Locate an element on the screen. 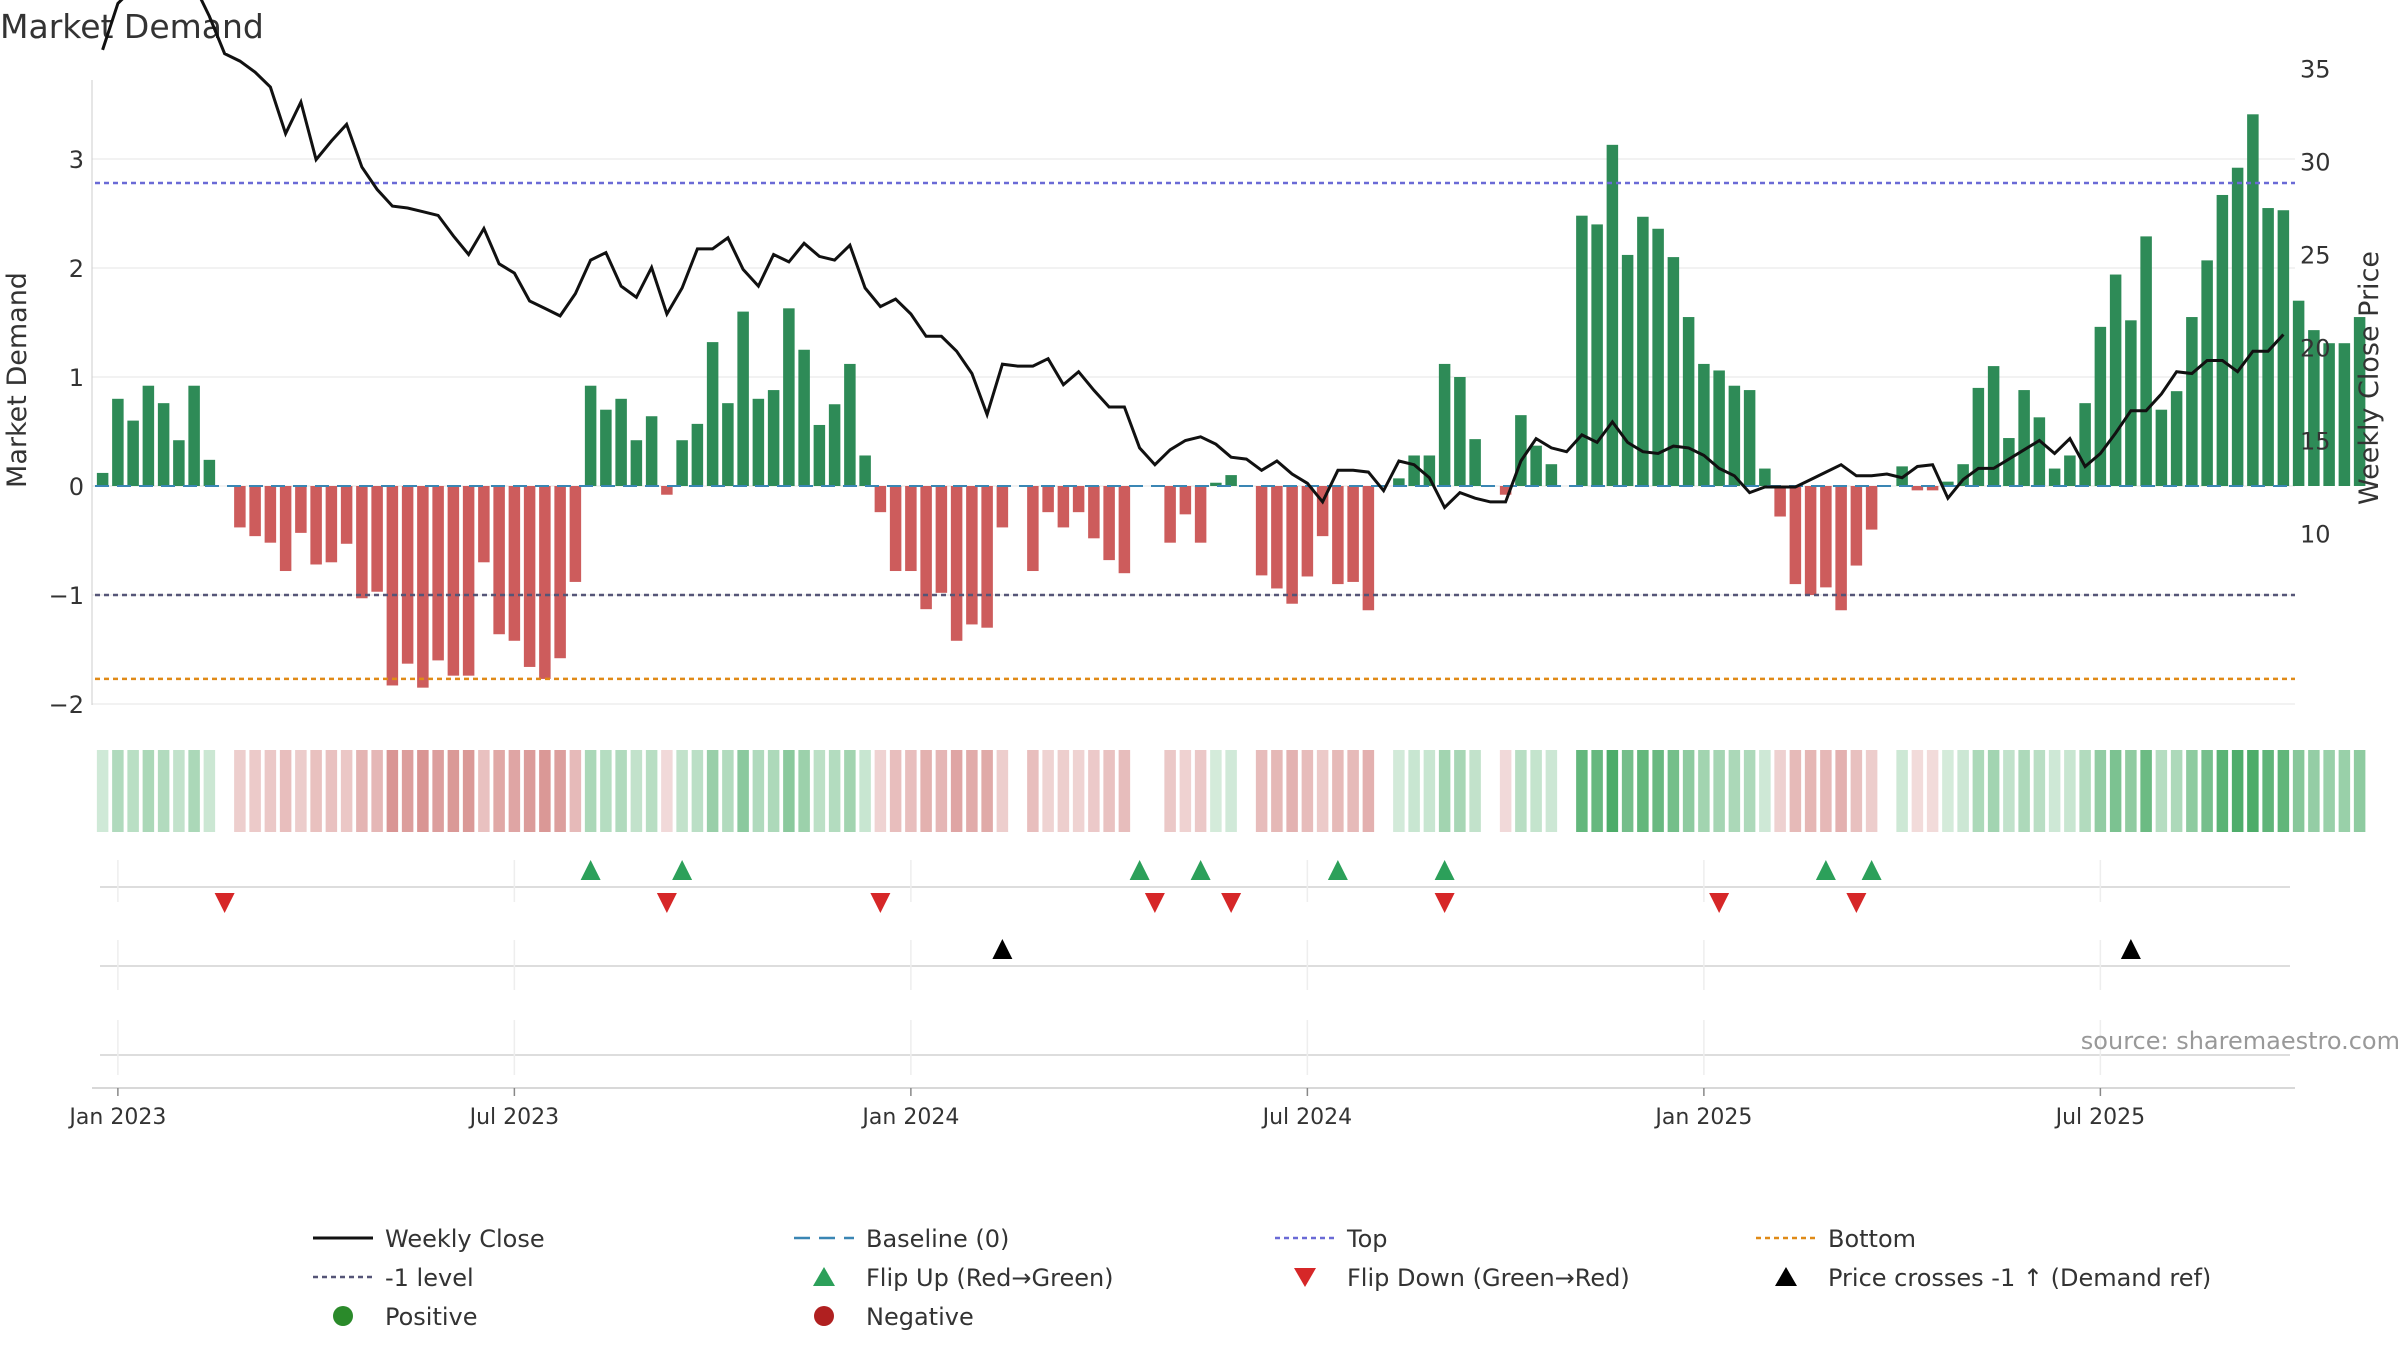 The width and height of the screenshot is (2400, 1350). legend-label: Baseline (0) is located at coordinates (937, 1239).